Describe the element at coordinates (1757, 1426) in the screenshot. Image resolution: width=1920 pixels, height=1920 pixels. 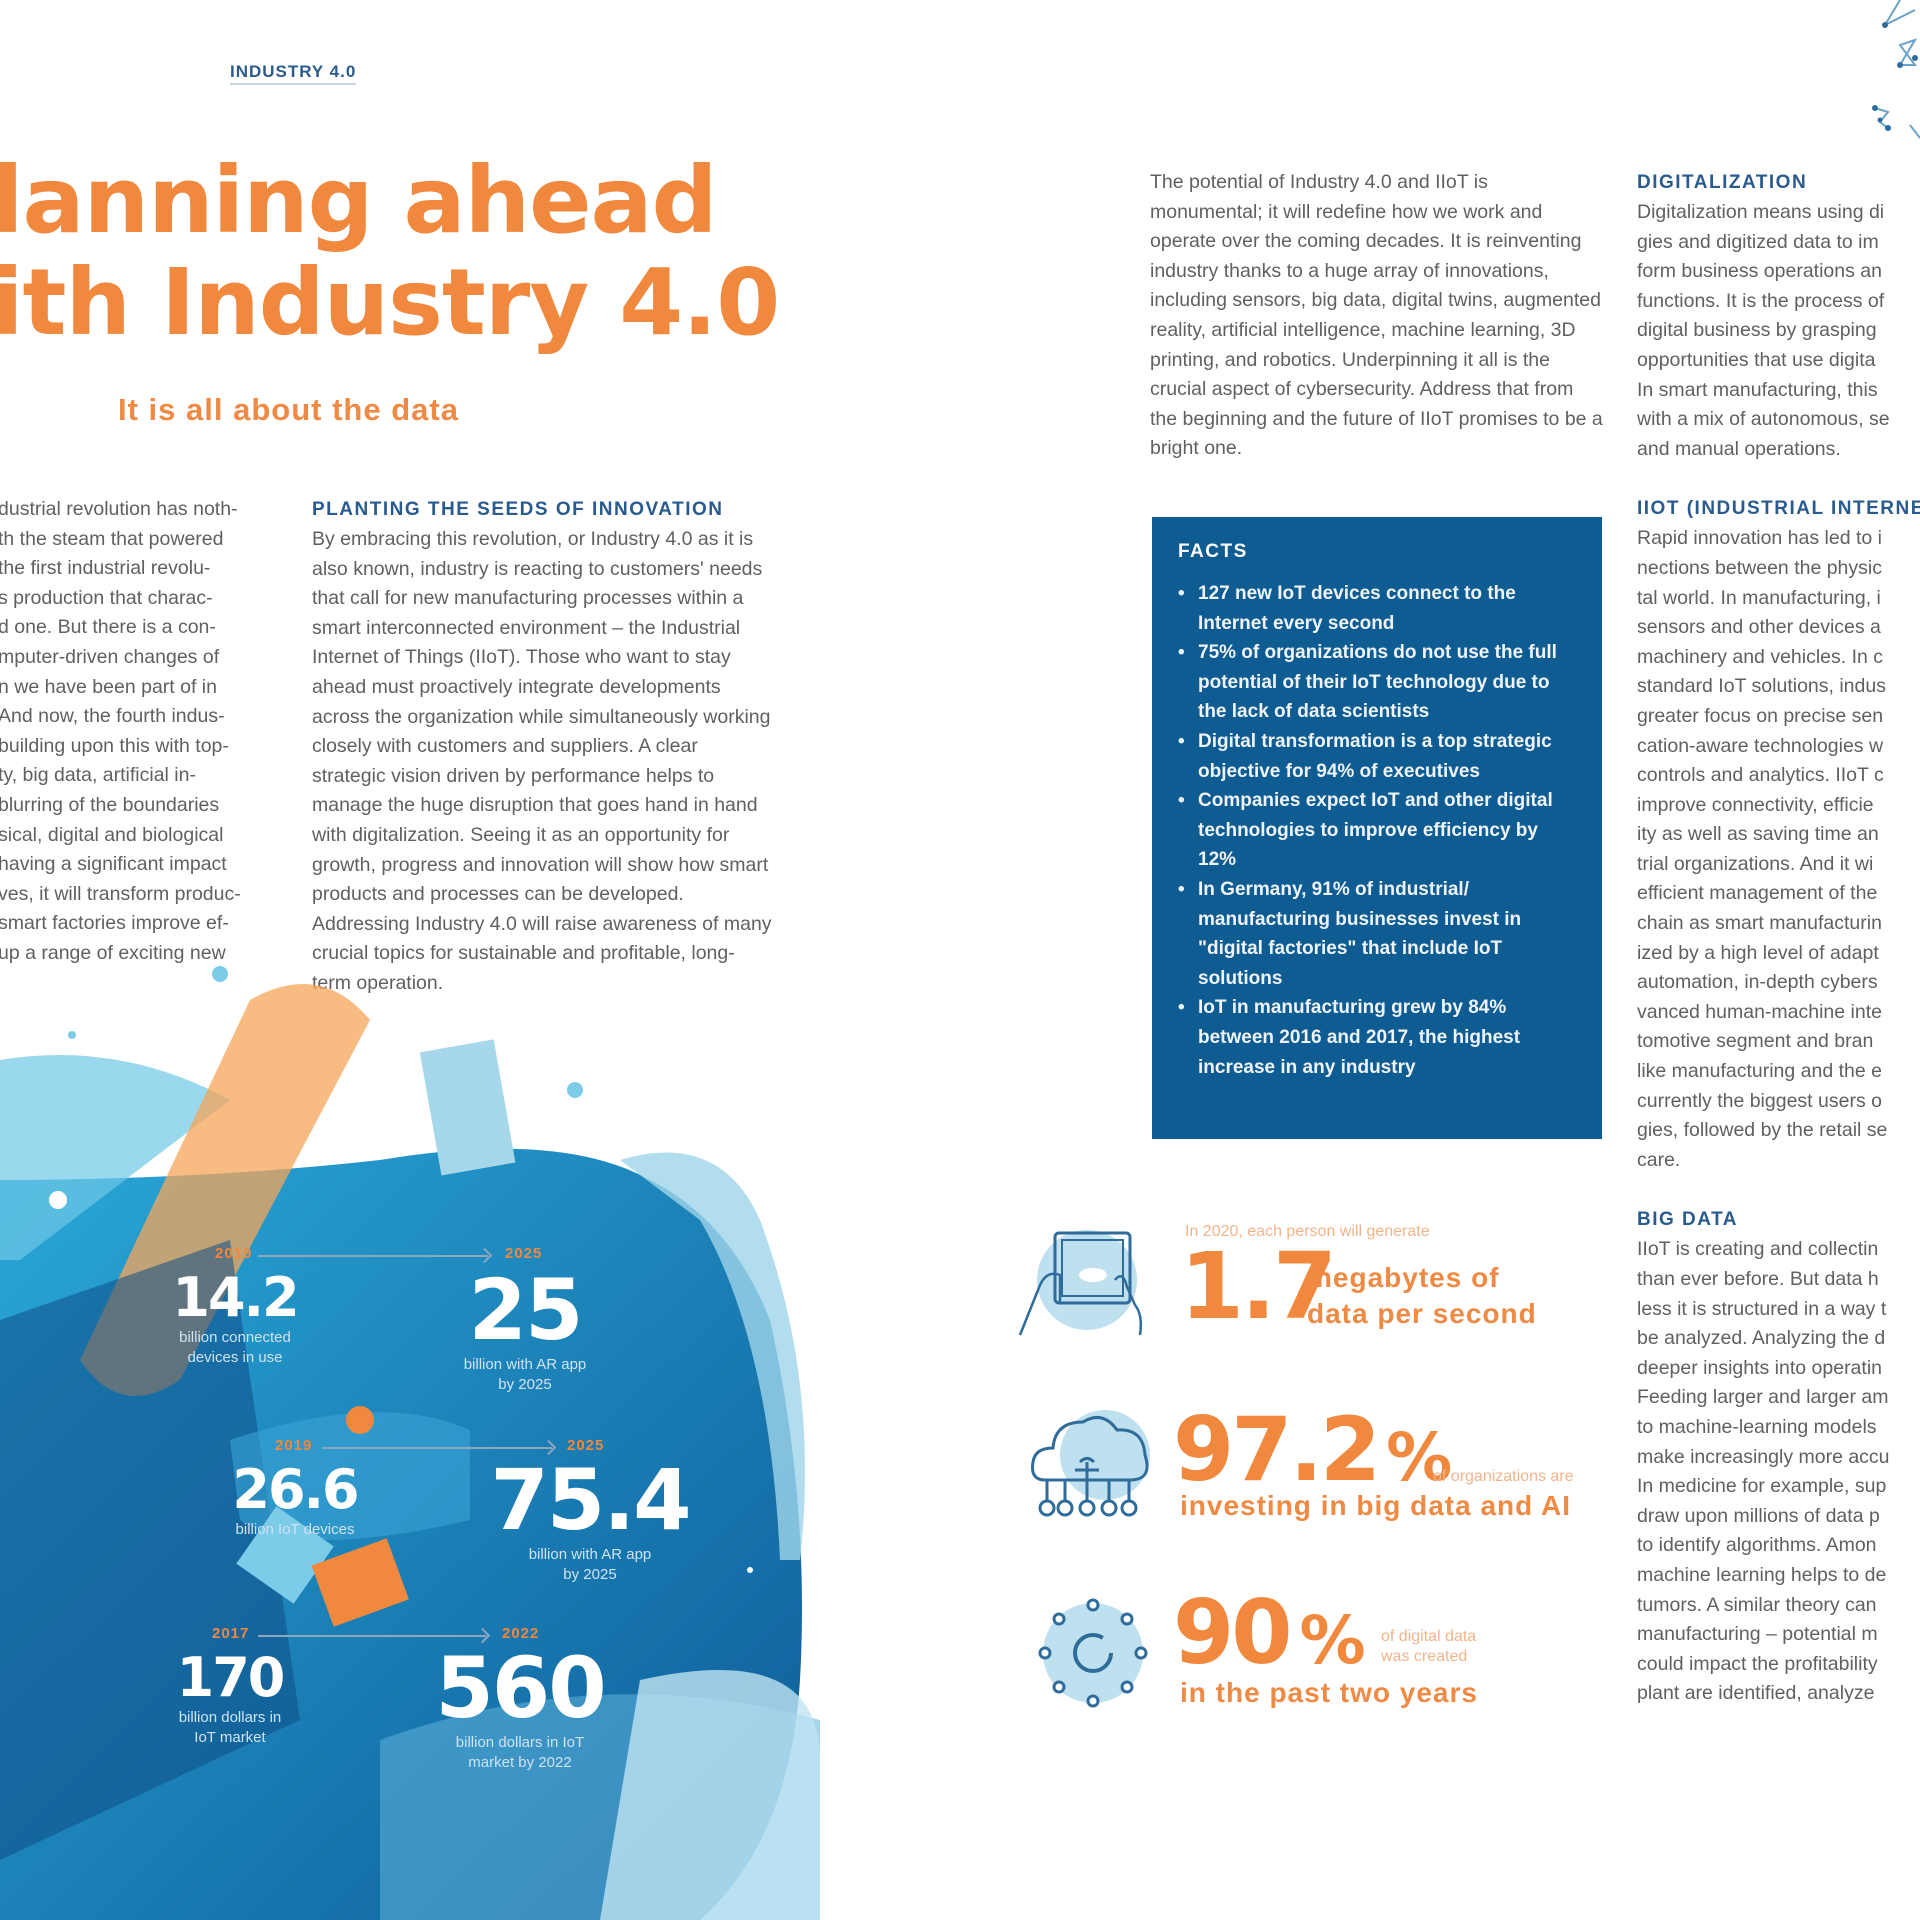
I see `text-line: to machine-learning models` at that location.